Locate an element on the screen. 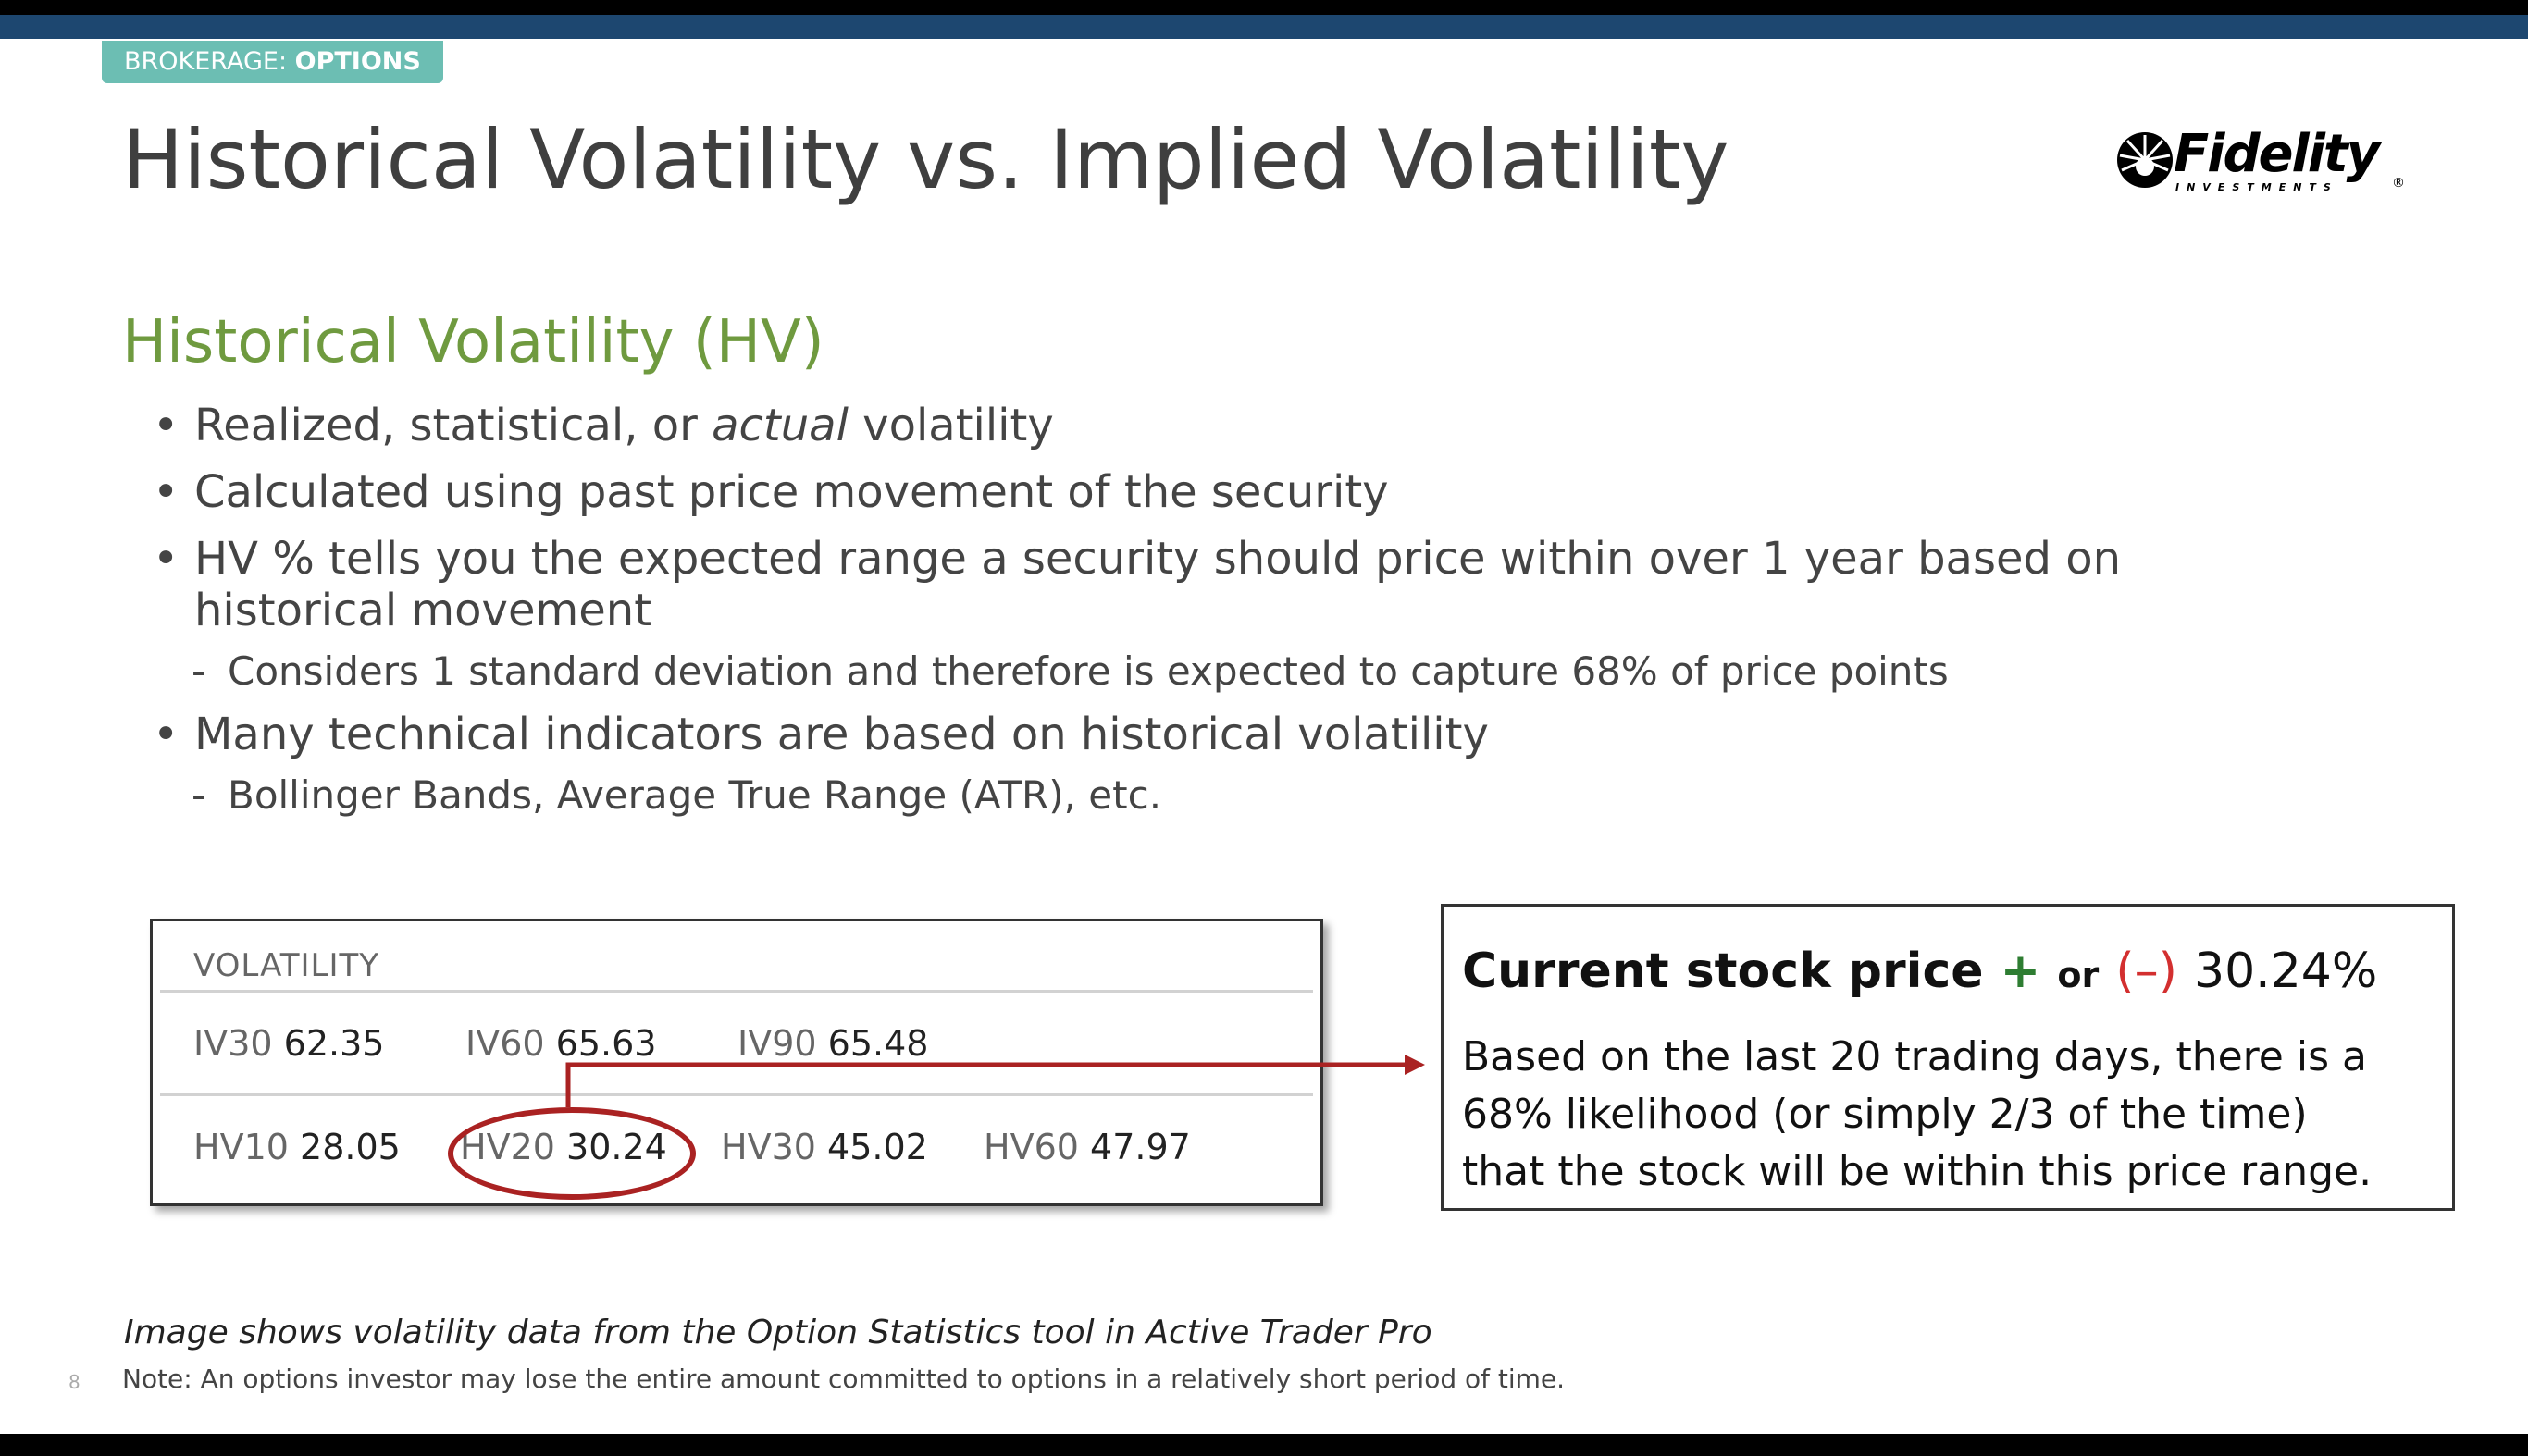 This screenshot has height=1456, width=2528. stat-label: HV10 is located at coordinates (241, 1147).